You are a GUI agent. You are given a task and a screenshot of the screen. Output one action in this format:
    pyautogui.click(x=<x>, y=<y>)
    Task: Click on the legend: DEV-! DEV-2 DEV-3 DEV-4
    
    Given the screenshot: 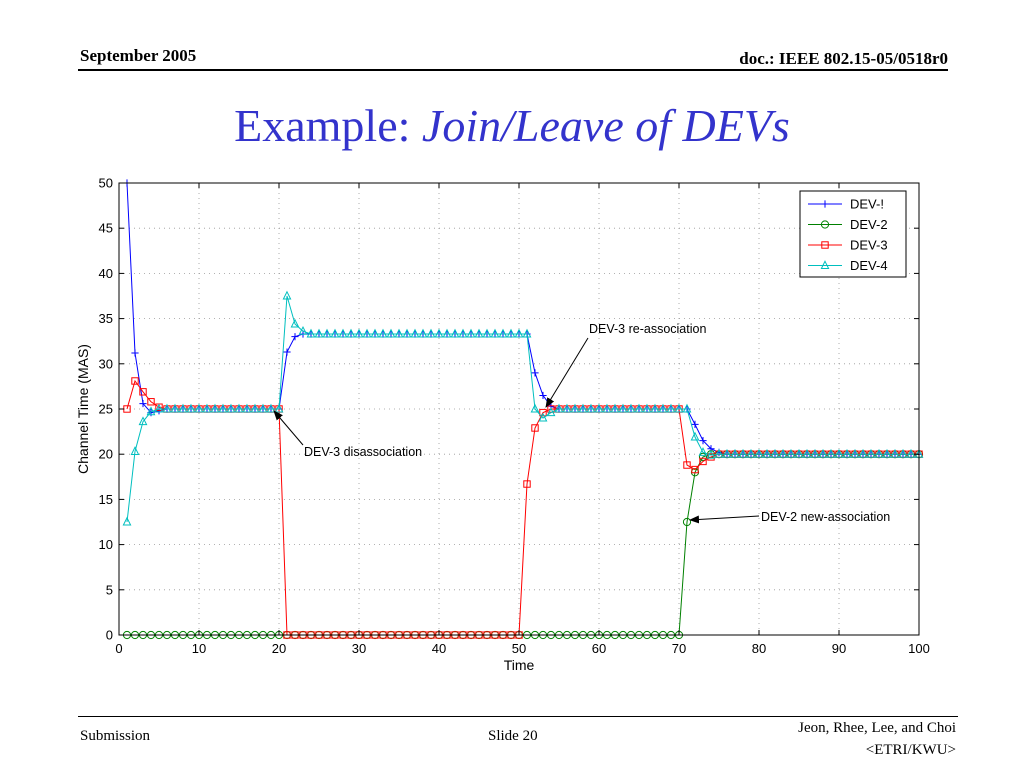 What is the action you would take?
    pyautogui.click(x=853, y=234)
    